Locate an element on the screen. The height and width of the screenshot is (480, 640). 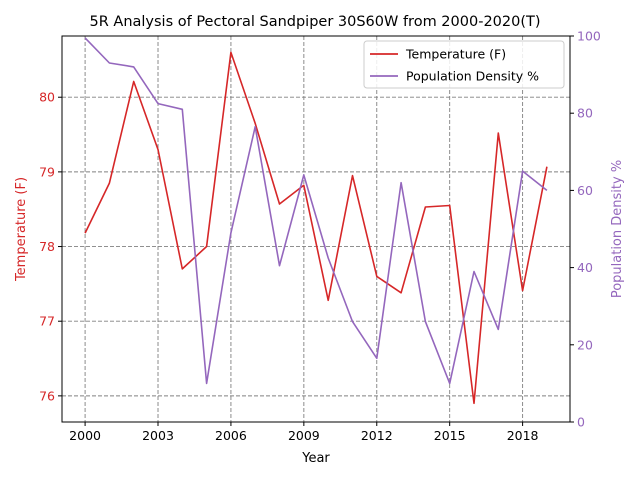
x-tick-label: 2009 is located at coordinates (304, 435).